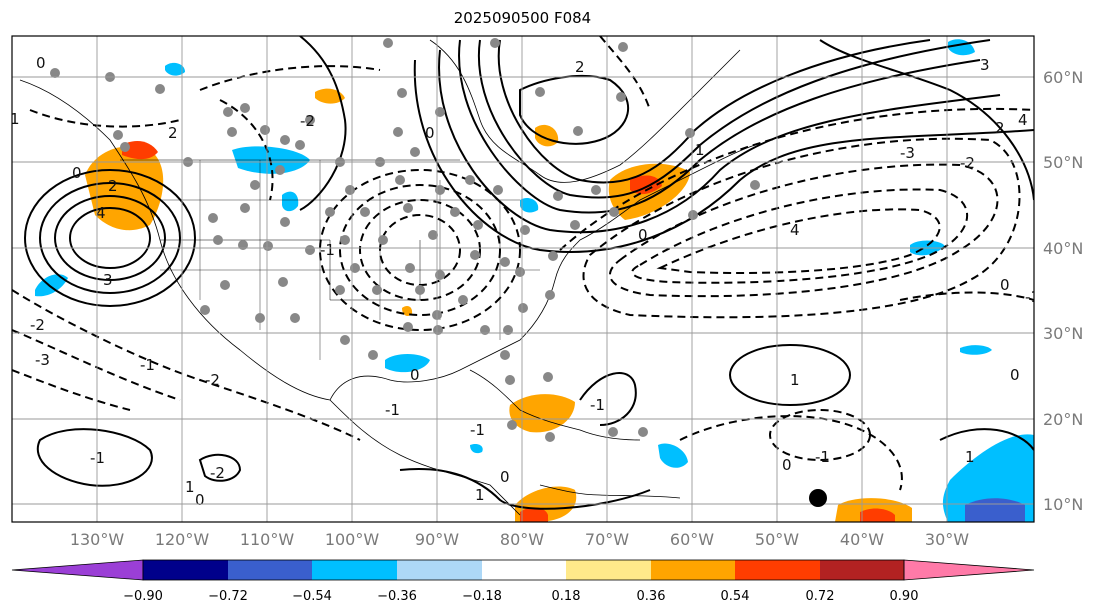  What do you see at coordinates (182, 539) in the screenshot?
I see `lon-label: 120°W` at bounding box center [182, 539].